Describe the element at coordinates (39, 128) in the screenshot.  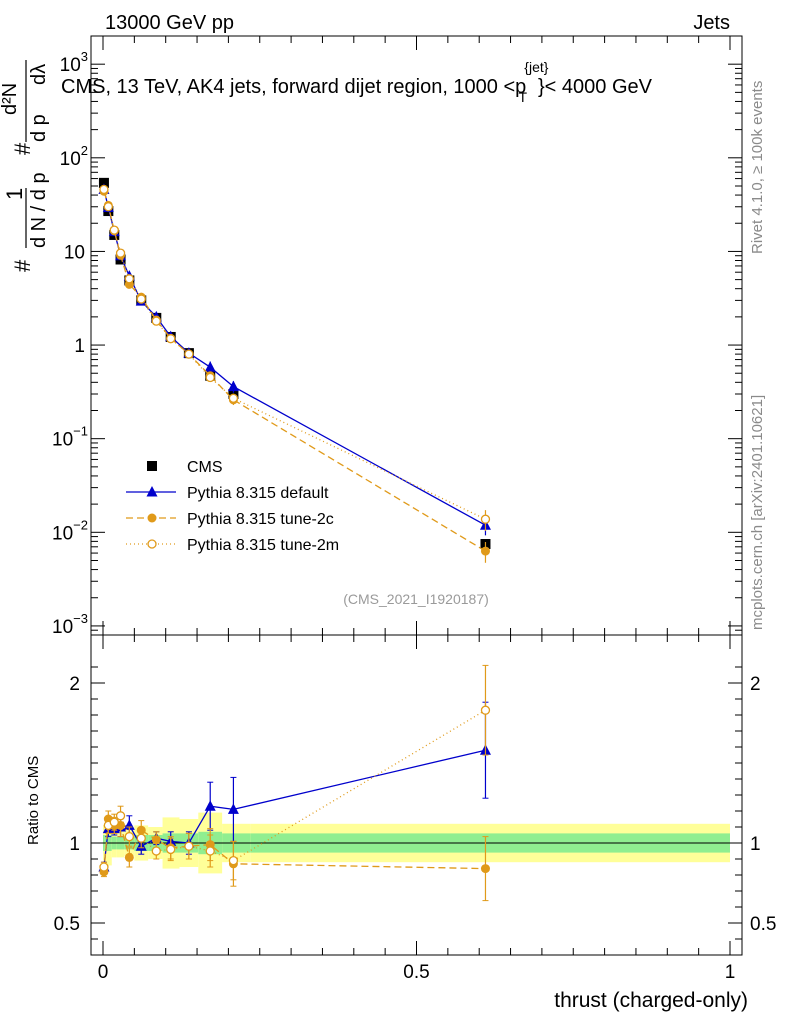
I see `ylabel-dpt: d p` at that location.